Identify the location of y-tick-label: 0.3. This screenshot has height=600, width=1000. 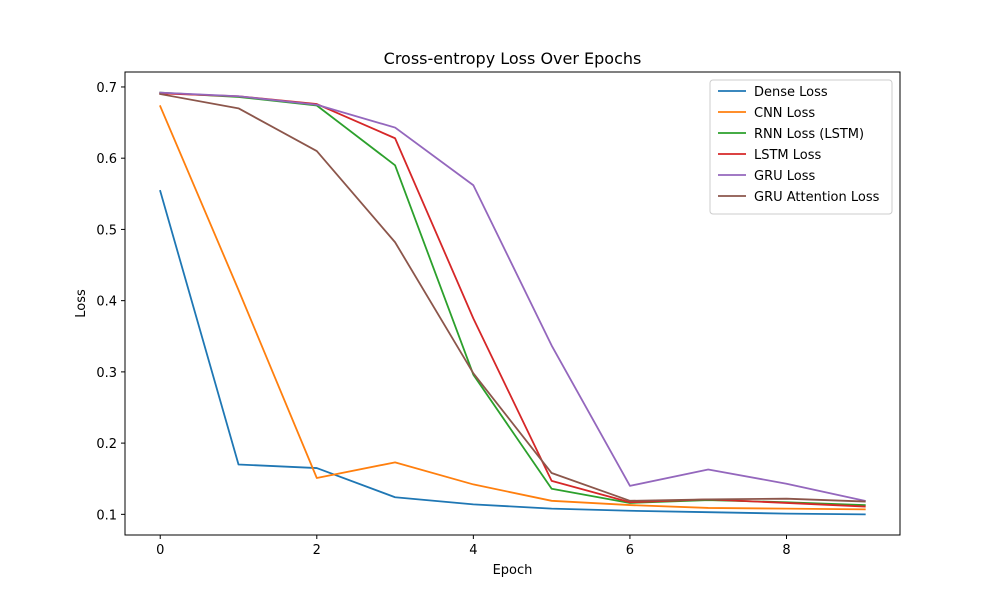
(106, 373).